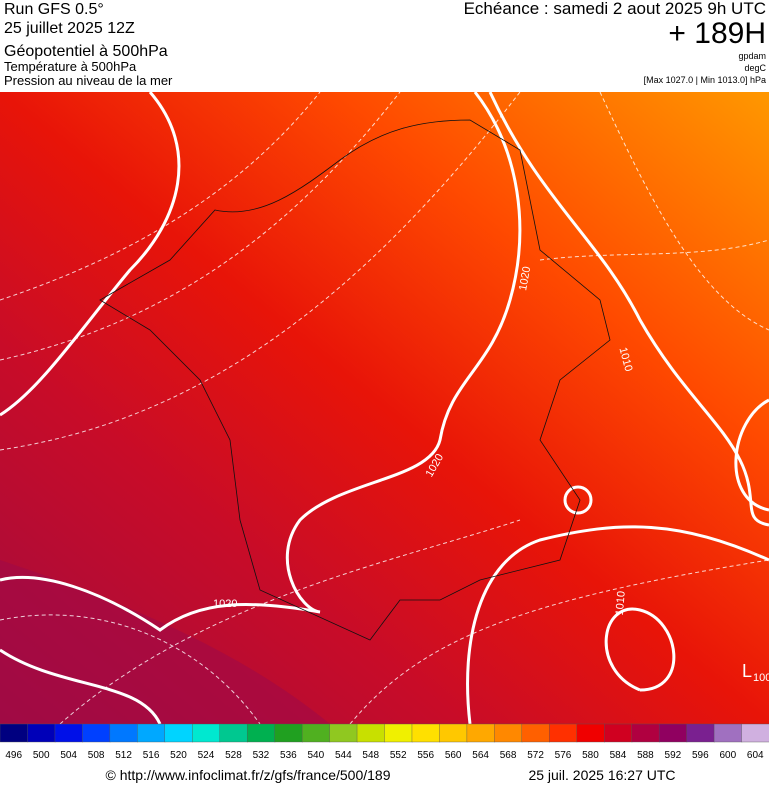 This screenshot has height=791, width=769. Describe the element at coordinates (563, 755) in the screenshot. I see `colorbar-label: 576` at that location.